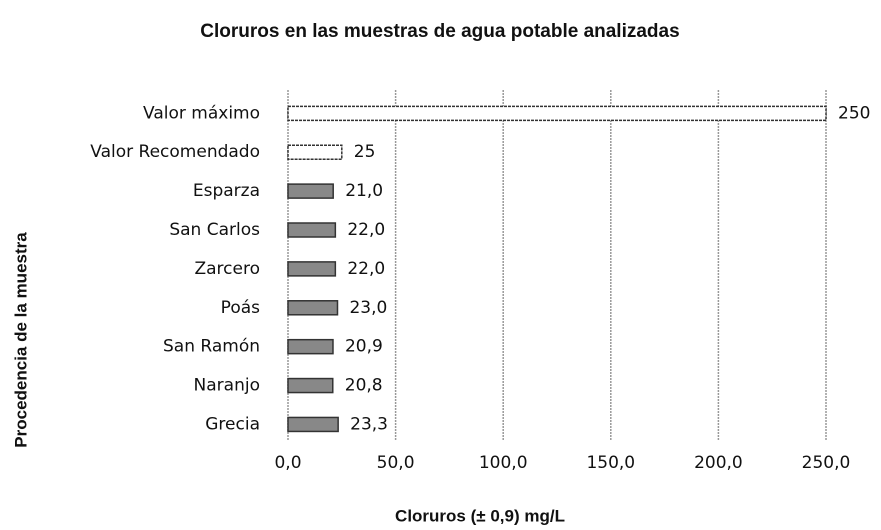 The image size is (881, 530). Describe the element at coordinates (201, 113) in the screenshot. I see `y-tick-label: Valor máximo` at that location.